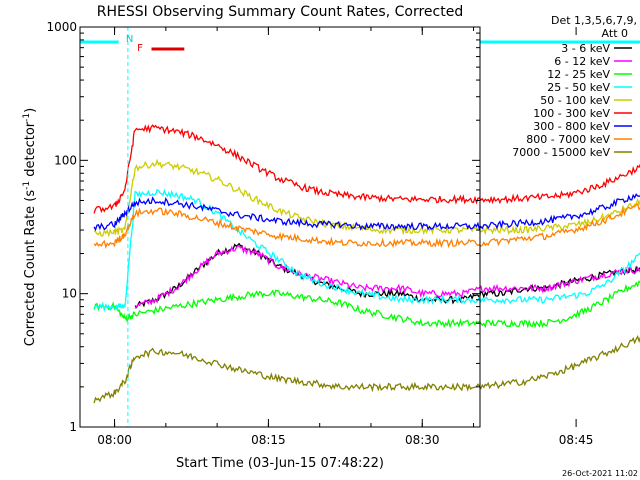 This screenshot has width=640, height=480. I want to click on y-axis-label: Corrected Count Rate (s-1 detector-1), so click(30, 227).